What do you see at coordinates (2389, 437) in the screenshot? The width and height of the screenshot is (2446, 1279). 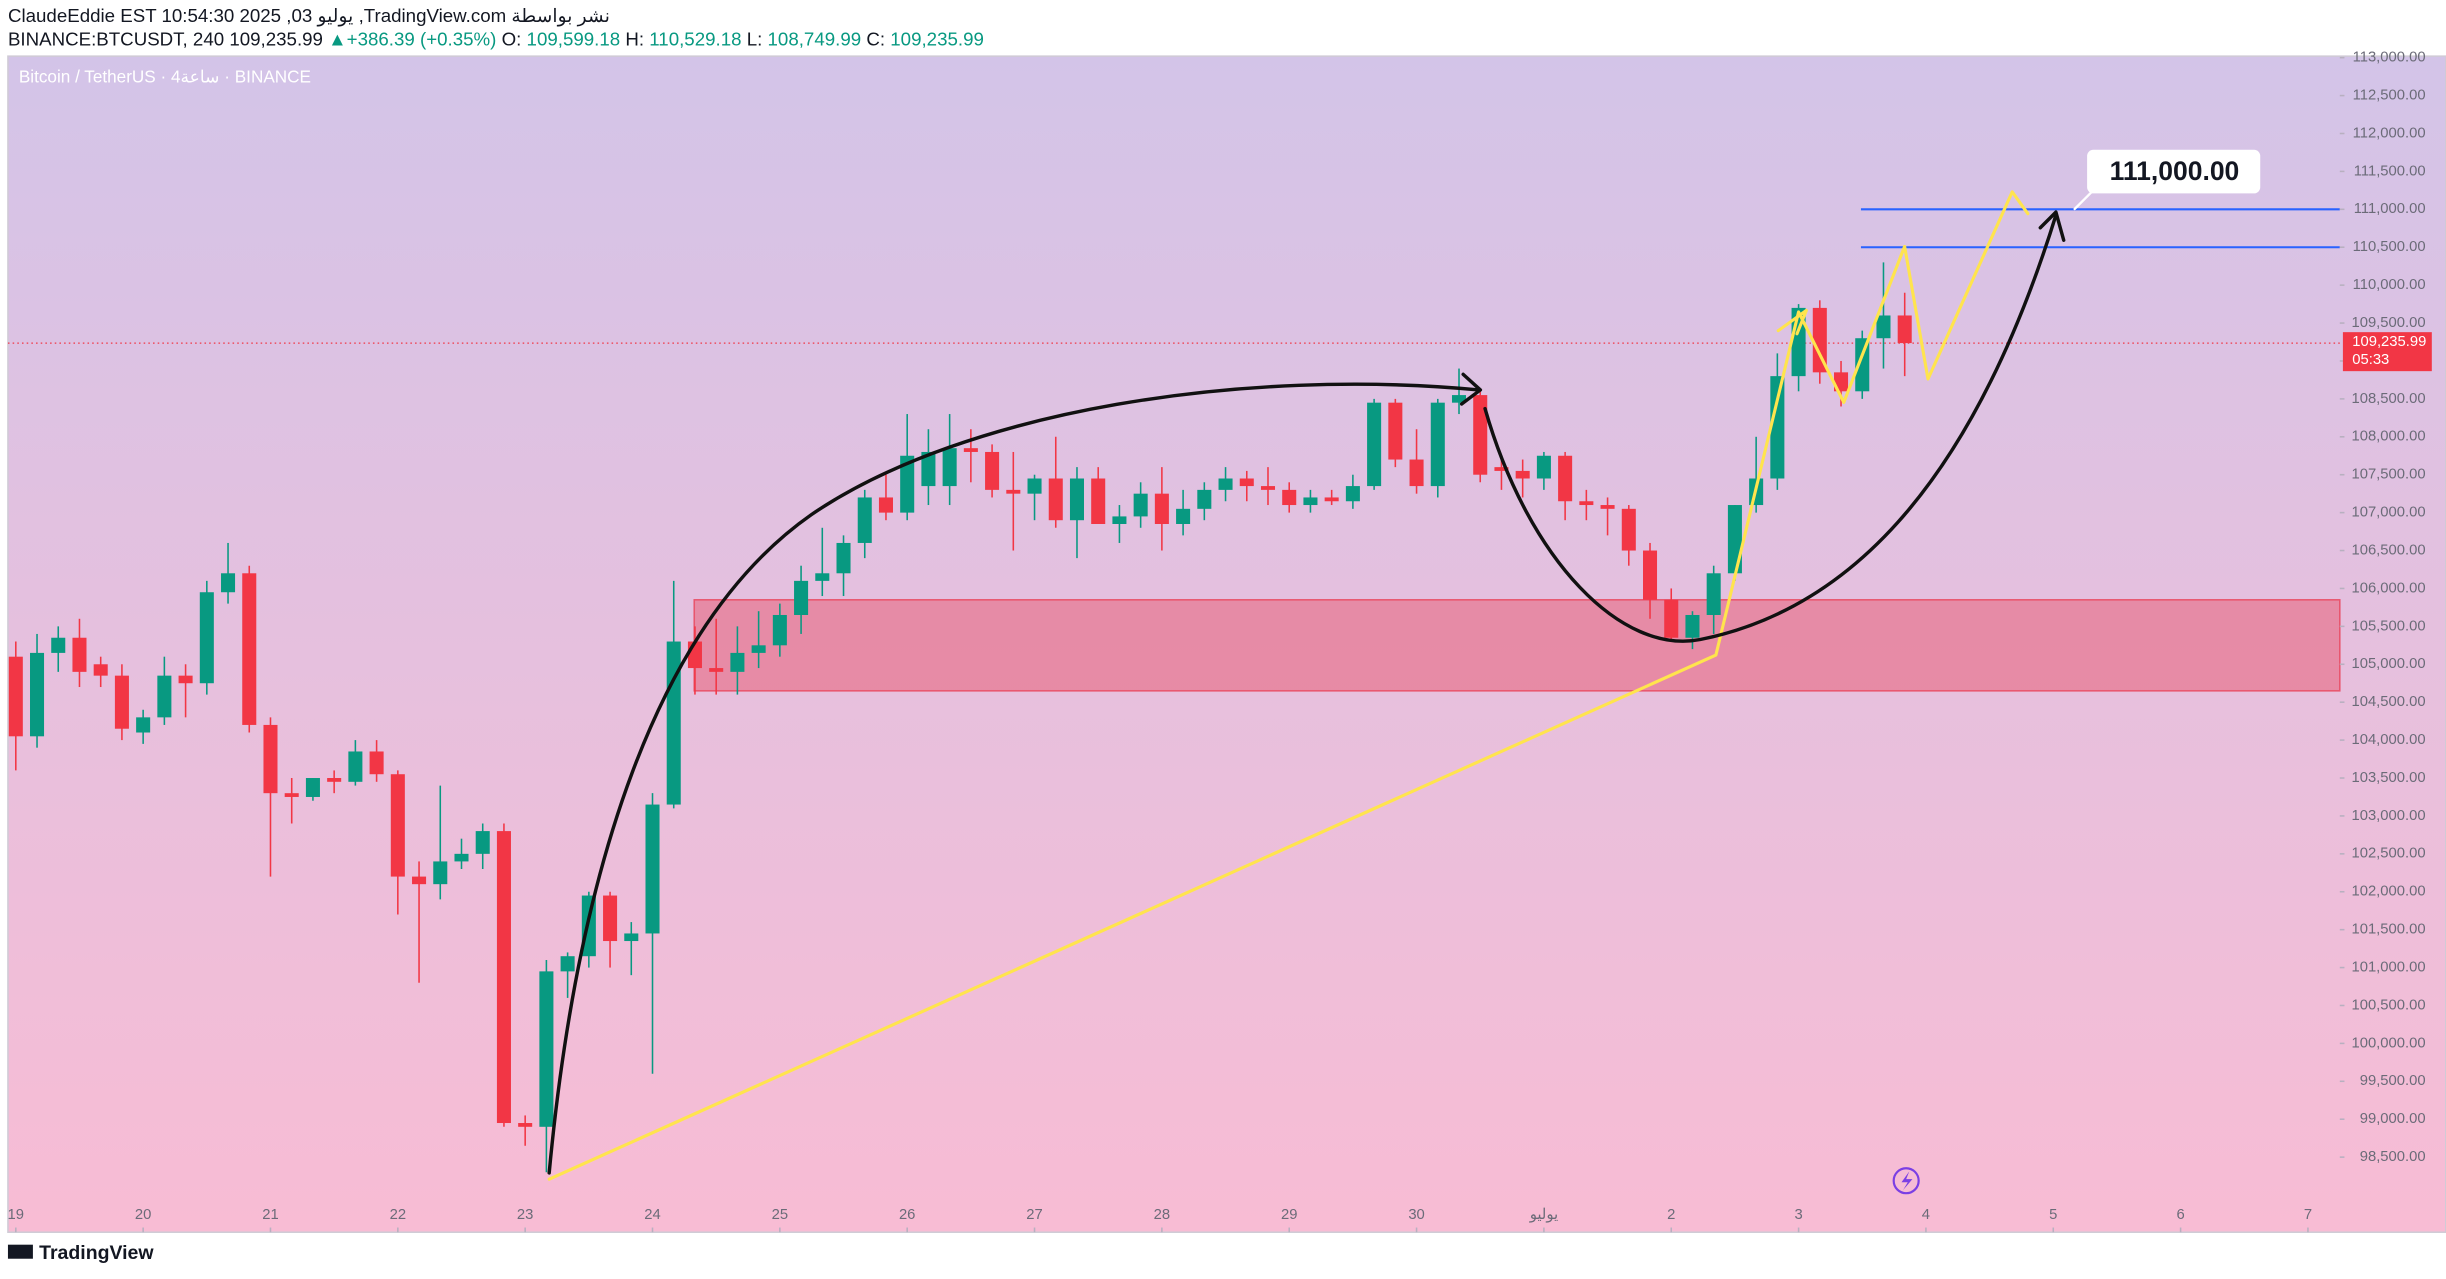 I see `y-tick-label: 108,000.00` at bounding box center [2389, 437].